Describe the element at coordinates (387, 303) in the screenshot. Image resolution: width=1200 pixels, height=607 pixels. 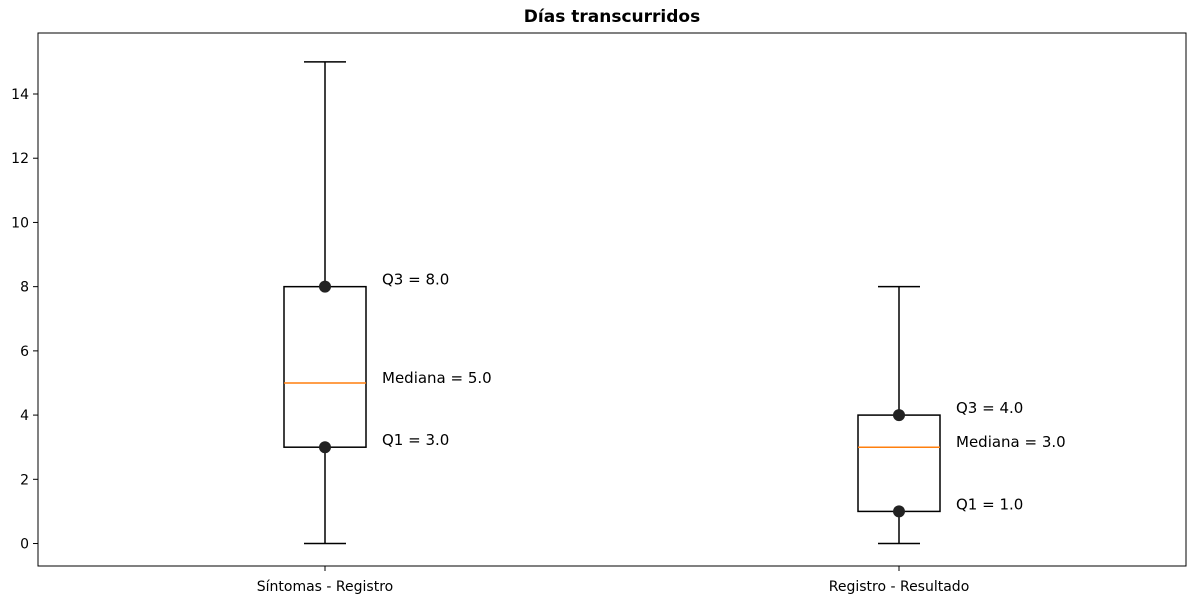
I see `box-1: Q3 = 8.0 Mediana = 5.0 Q1 = 3.0` at that location.